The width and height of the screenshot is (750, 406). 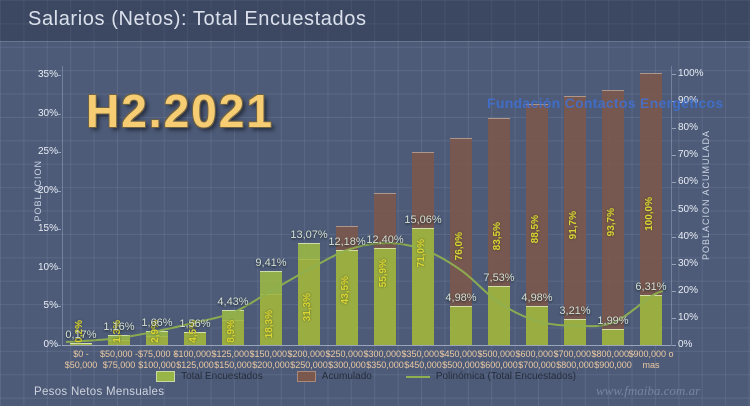 I want to click on acumulado-value-label: 91,7%, so click(x=573, y=225).